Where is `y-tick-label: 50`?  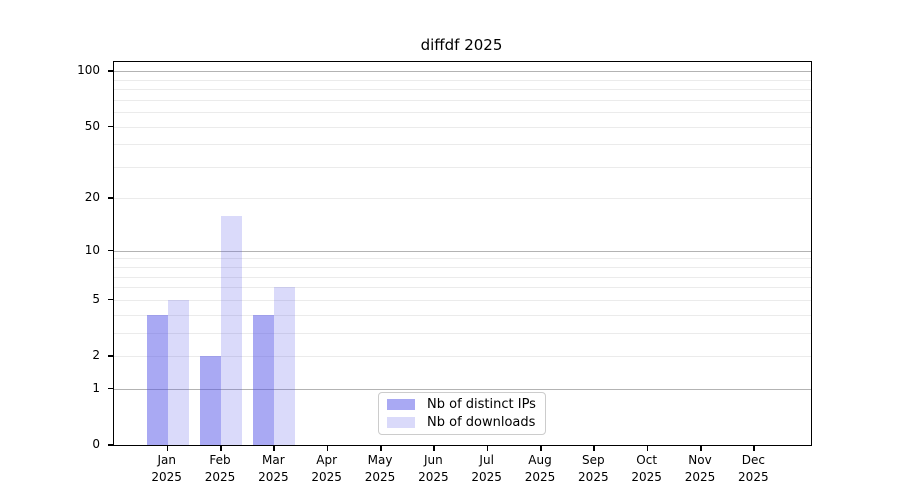
y-tick-label: 50 is located at coordinates (92, 125).